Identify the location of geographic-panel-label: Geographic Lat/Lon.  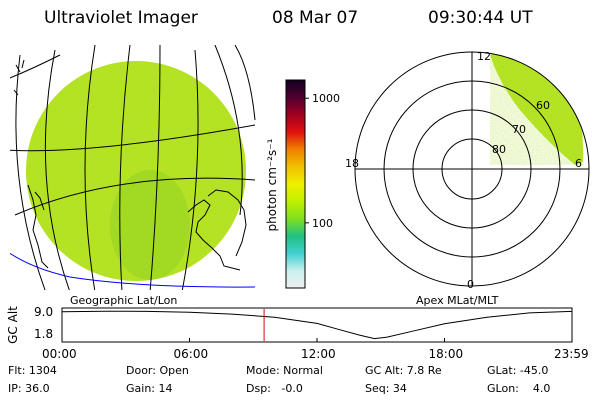
(124, 300).